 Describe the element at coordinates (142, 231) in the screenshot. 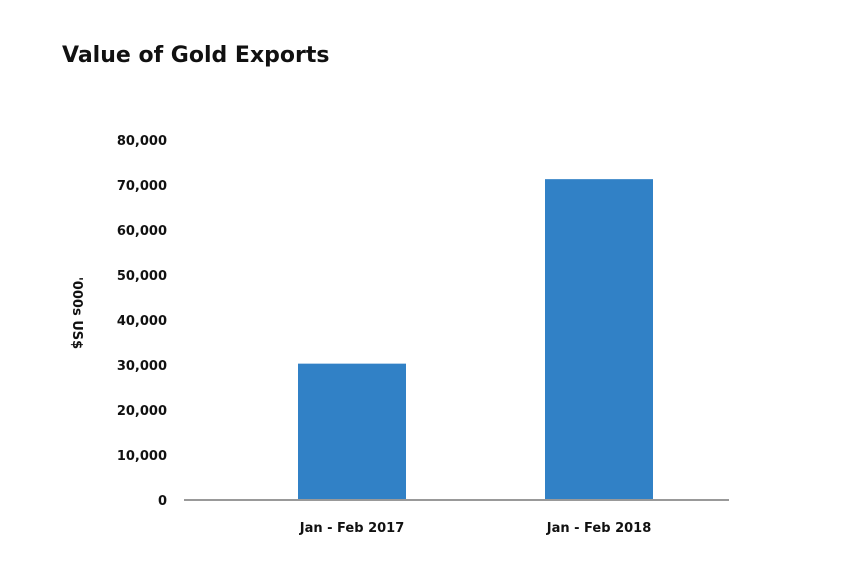

I see `y-tick-label: 60,000` at that location.